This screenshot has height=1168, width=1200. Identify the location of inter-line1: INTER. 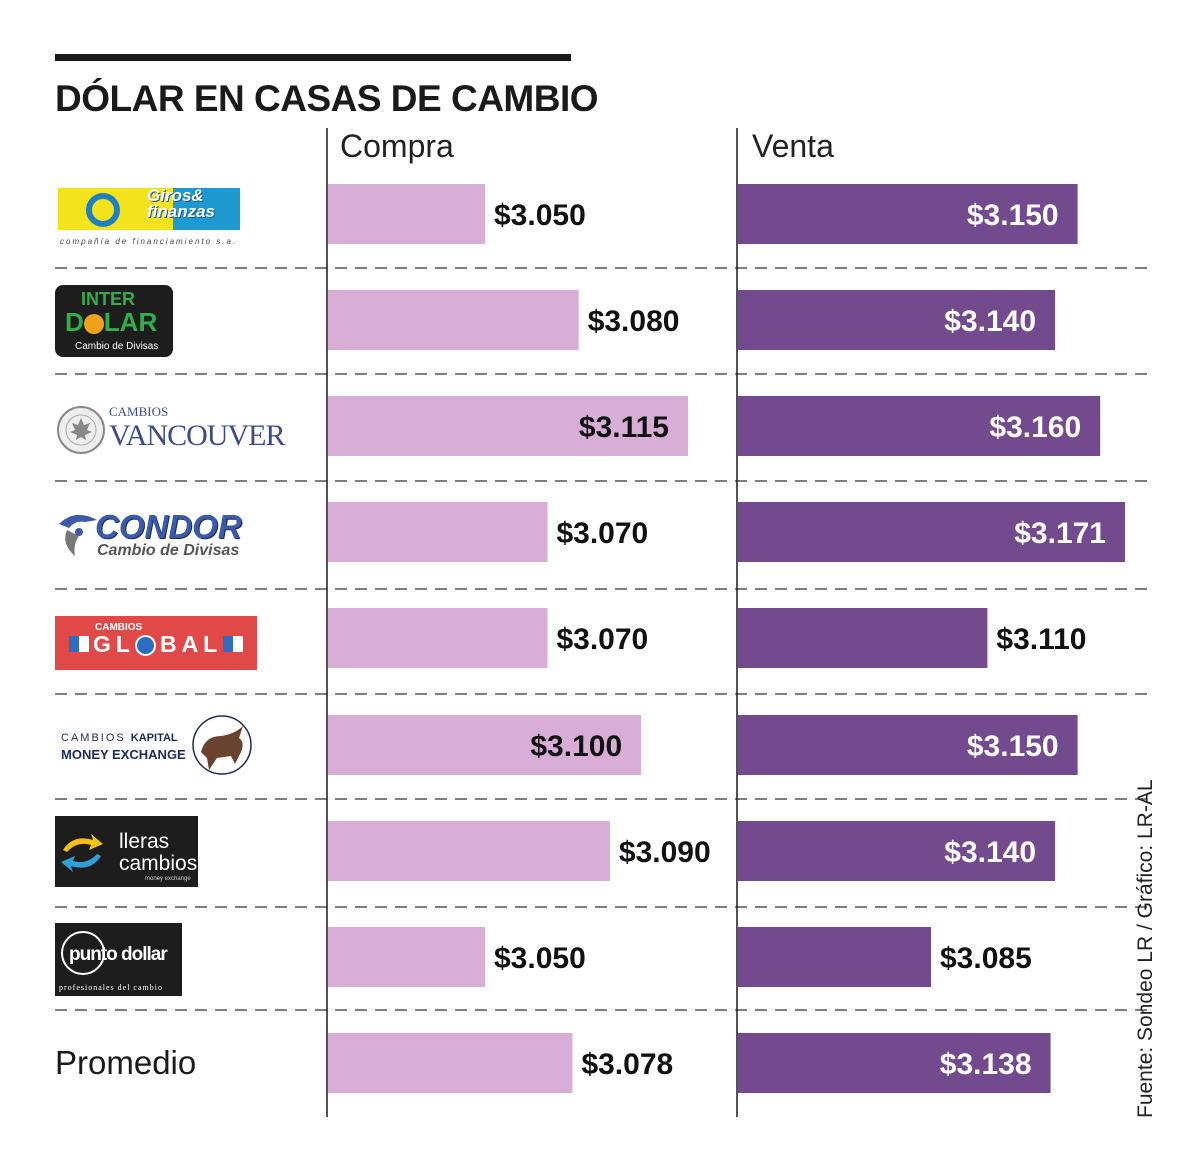
(108, 299).